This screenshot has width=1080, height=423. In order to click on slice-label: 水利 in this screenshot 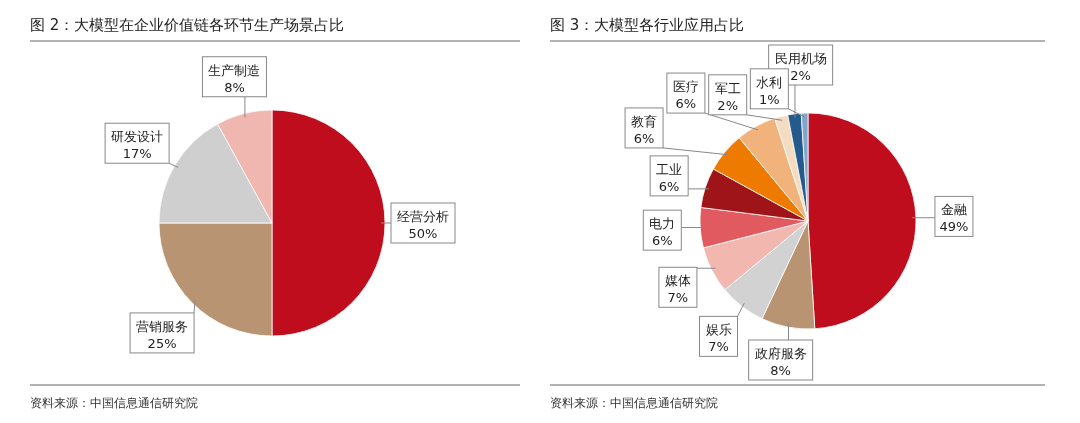, I will do `click(769, 82)`.